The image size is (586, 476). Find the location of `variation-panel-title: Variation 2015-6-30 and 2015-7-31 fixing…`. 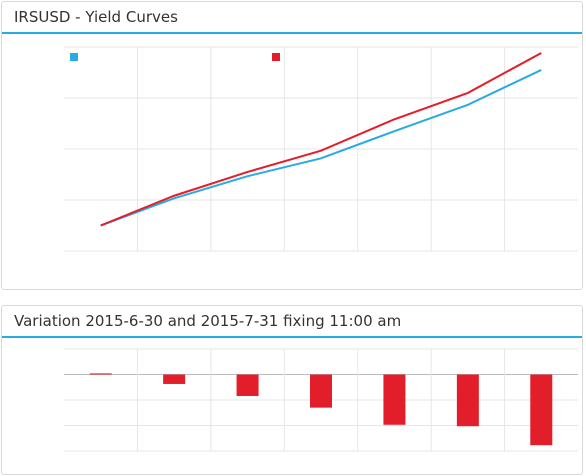

variation-panel-title: Variation 2015-6-30 and 2015-7-31 fixing… is located at coordinates (292, 322).